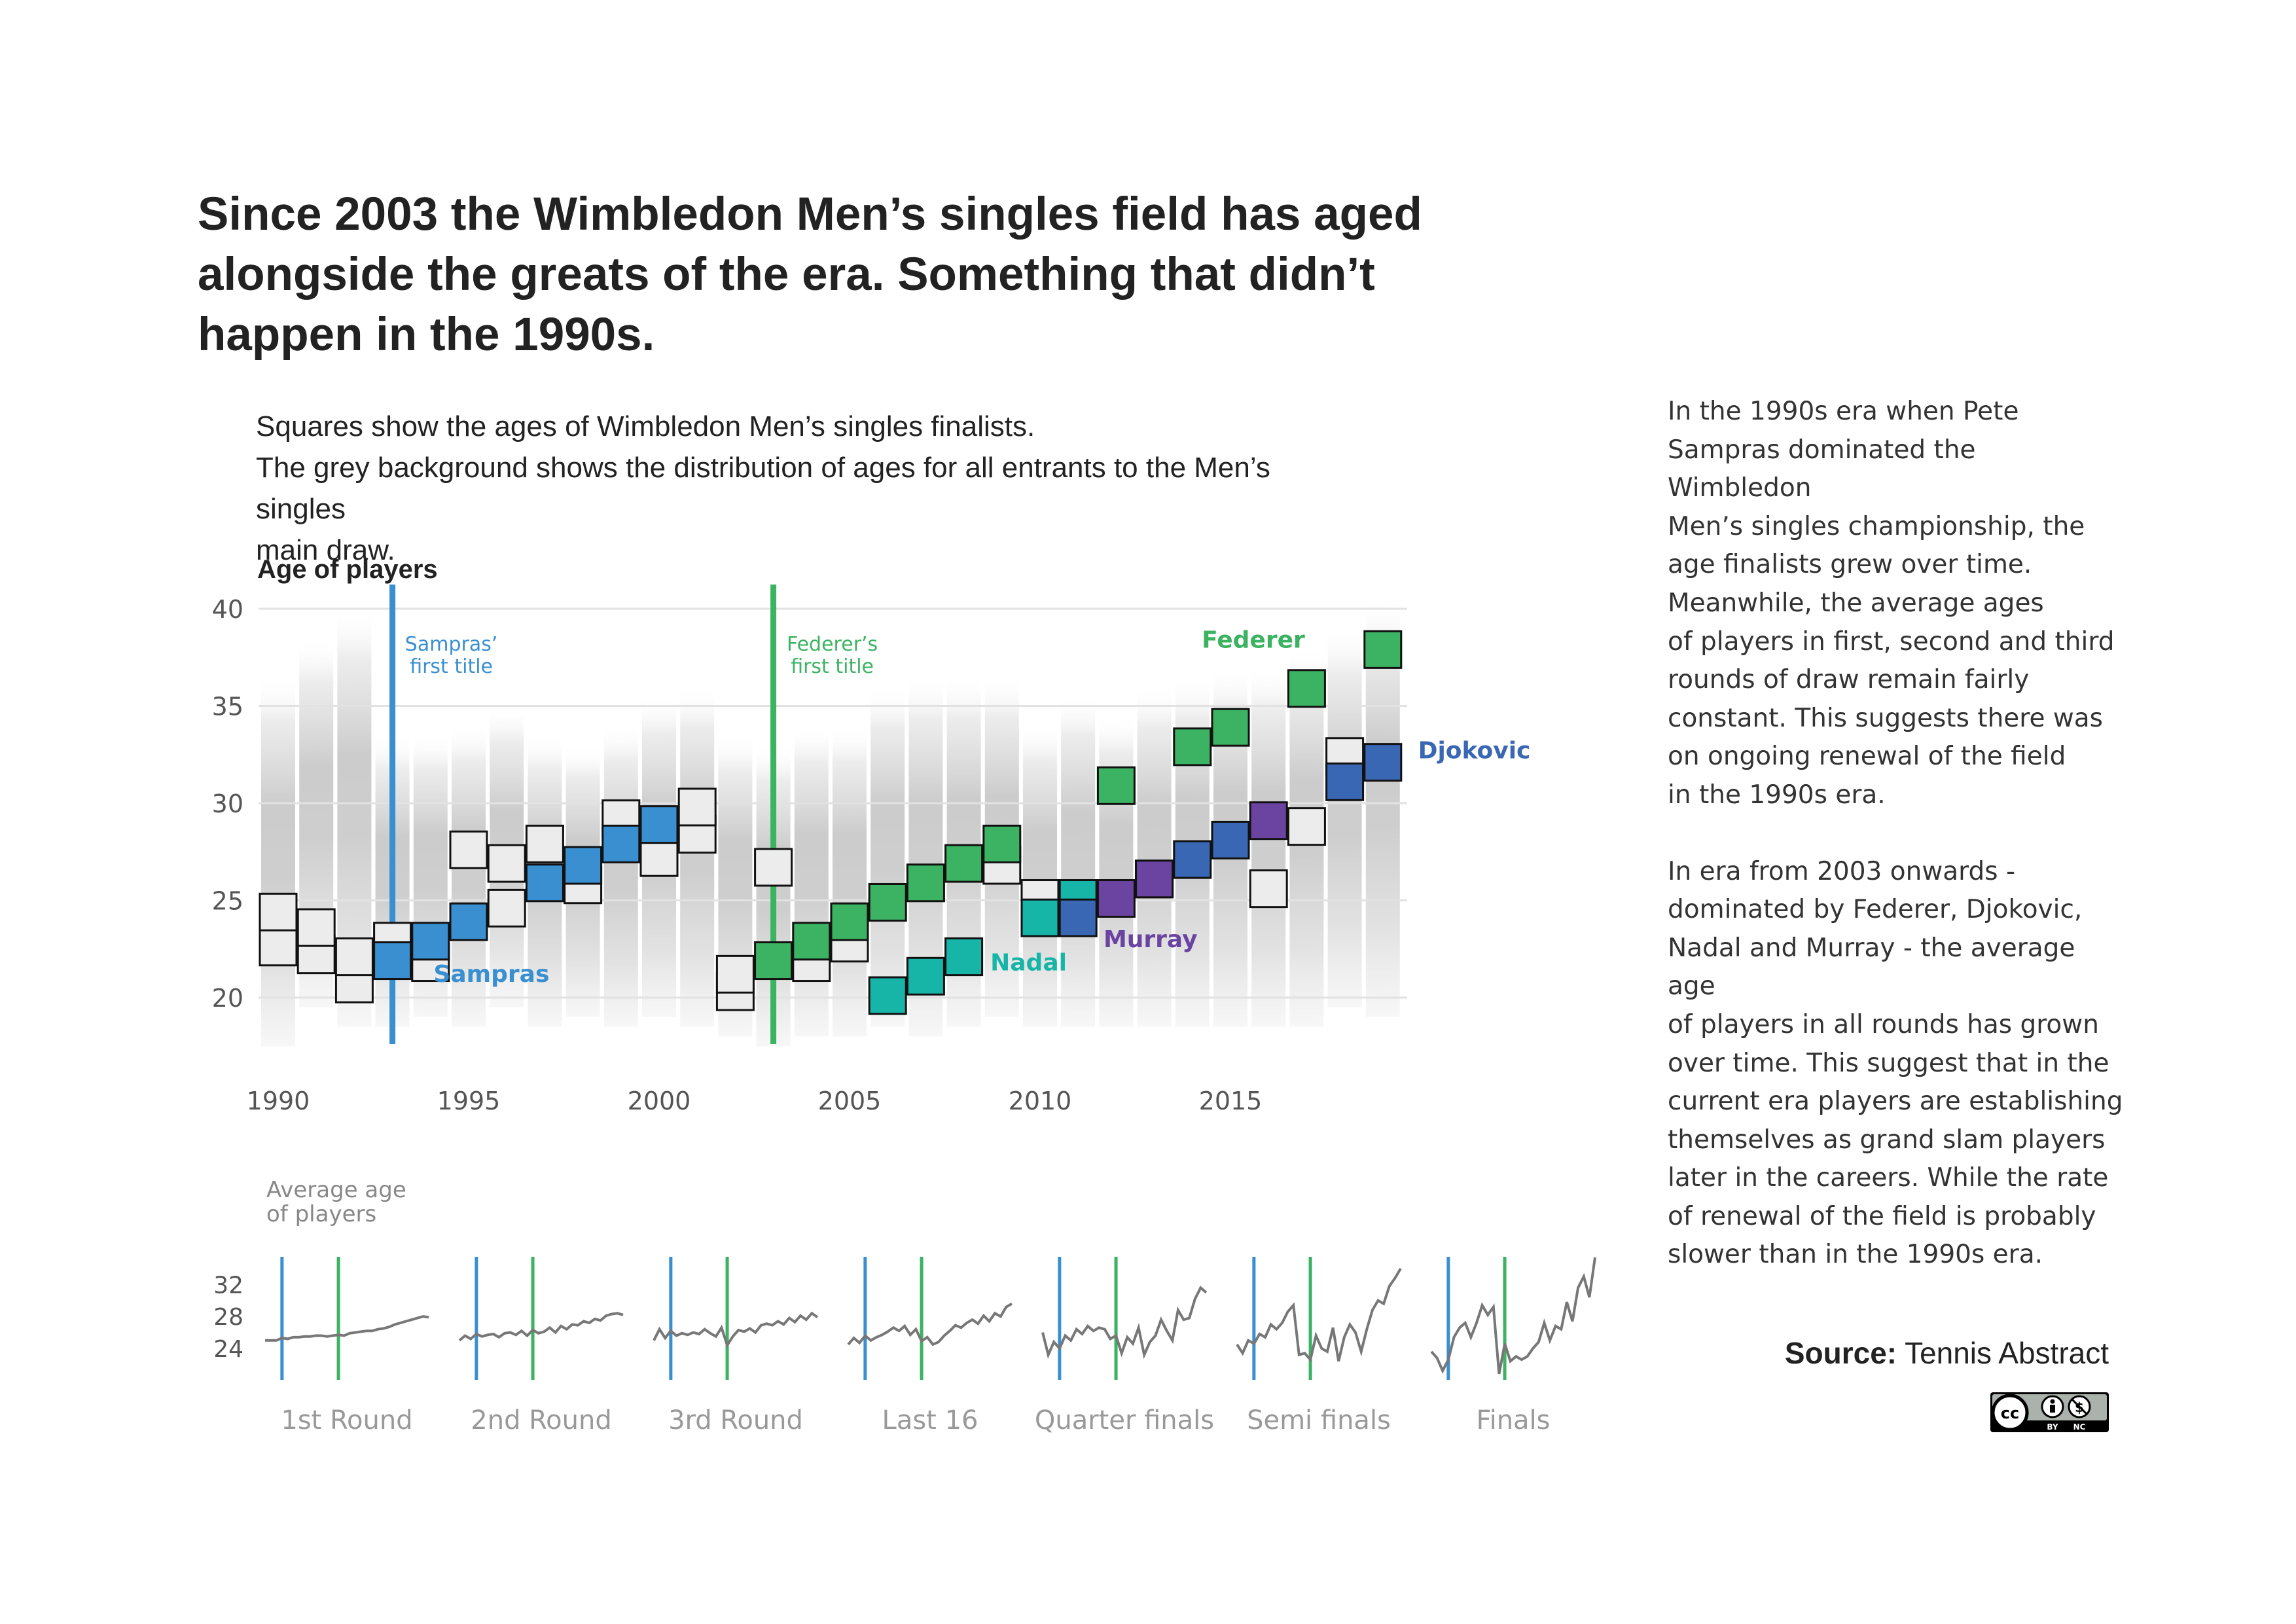 The width and height of the screenshot is (2296, 1624). Describe the element at coordinates (227, 609) in the screenshot. I see `y-tick-label: 40` at that location.